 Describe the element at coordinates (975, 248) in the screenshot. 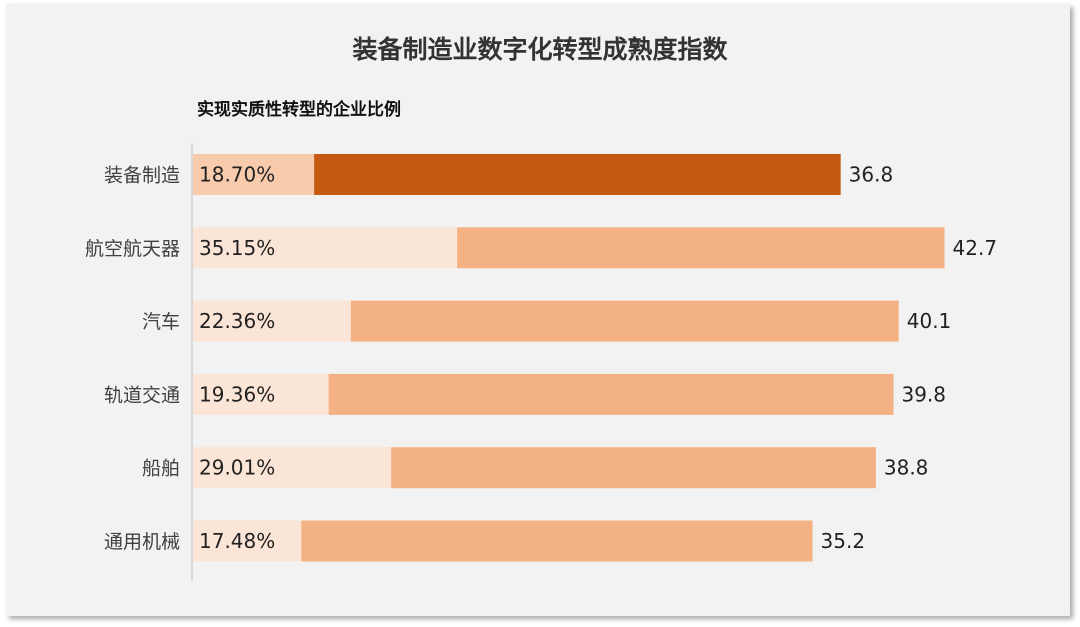

I see `data-label: 42.7` at that location.